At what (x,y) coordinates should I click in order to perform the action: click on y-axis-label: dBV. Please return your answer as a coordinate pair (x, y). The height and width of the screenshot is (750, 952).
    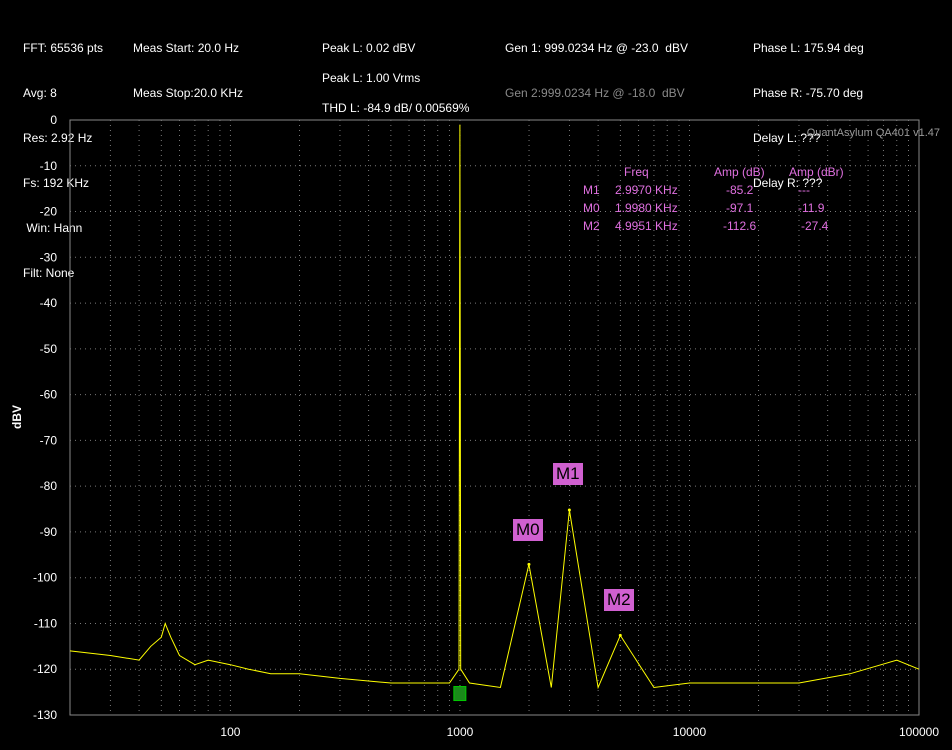
    Looking at the image, I should click on (17, 417).